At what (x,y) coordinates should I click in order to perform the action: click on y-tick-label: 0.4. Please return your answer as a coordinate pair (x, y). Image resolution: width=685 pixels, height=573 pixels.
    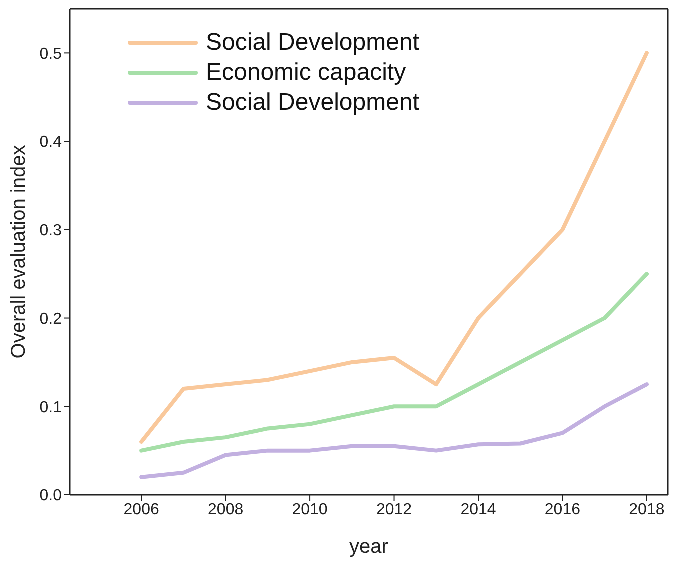
    Looking at the image, I should click on (51, 143).